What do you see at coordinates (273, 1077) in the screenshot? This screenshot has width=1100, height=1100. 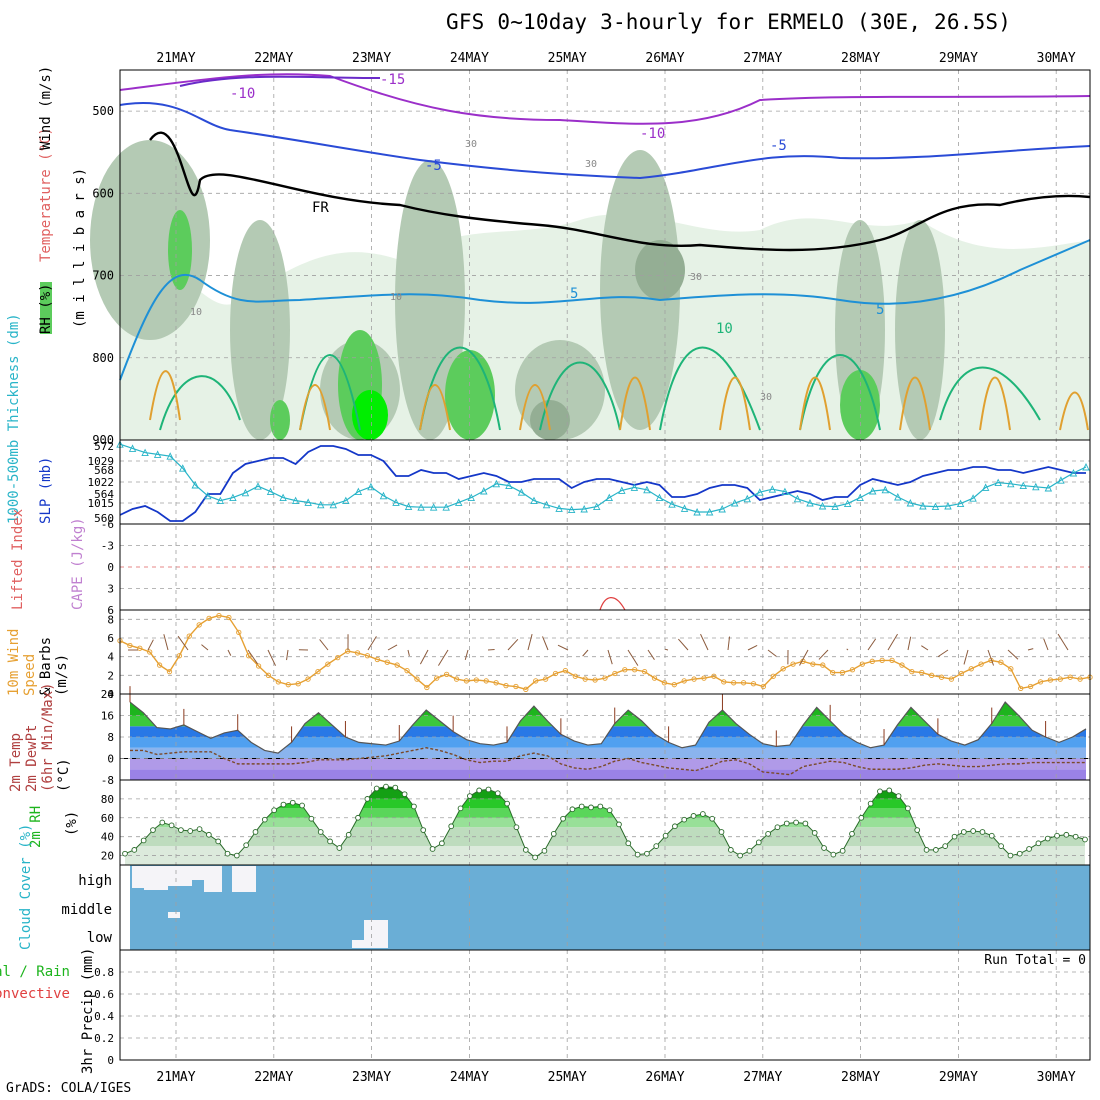 I see `day-label-bottom: 22MAY` at bounding box center [273, 1077].